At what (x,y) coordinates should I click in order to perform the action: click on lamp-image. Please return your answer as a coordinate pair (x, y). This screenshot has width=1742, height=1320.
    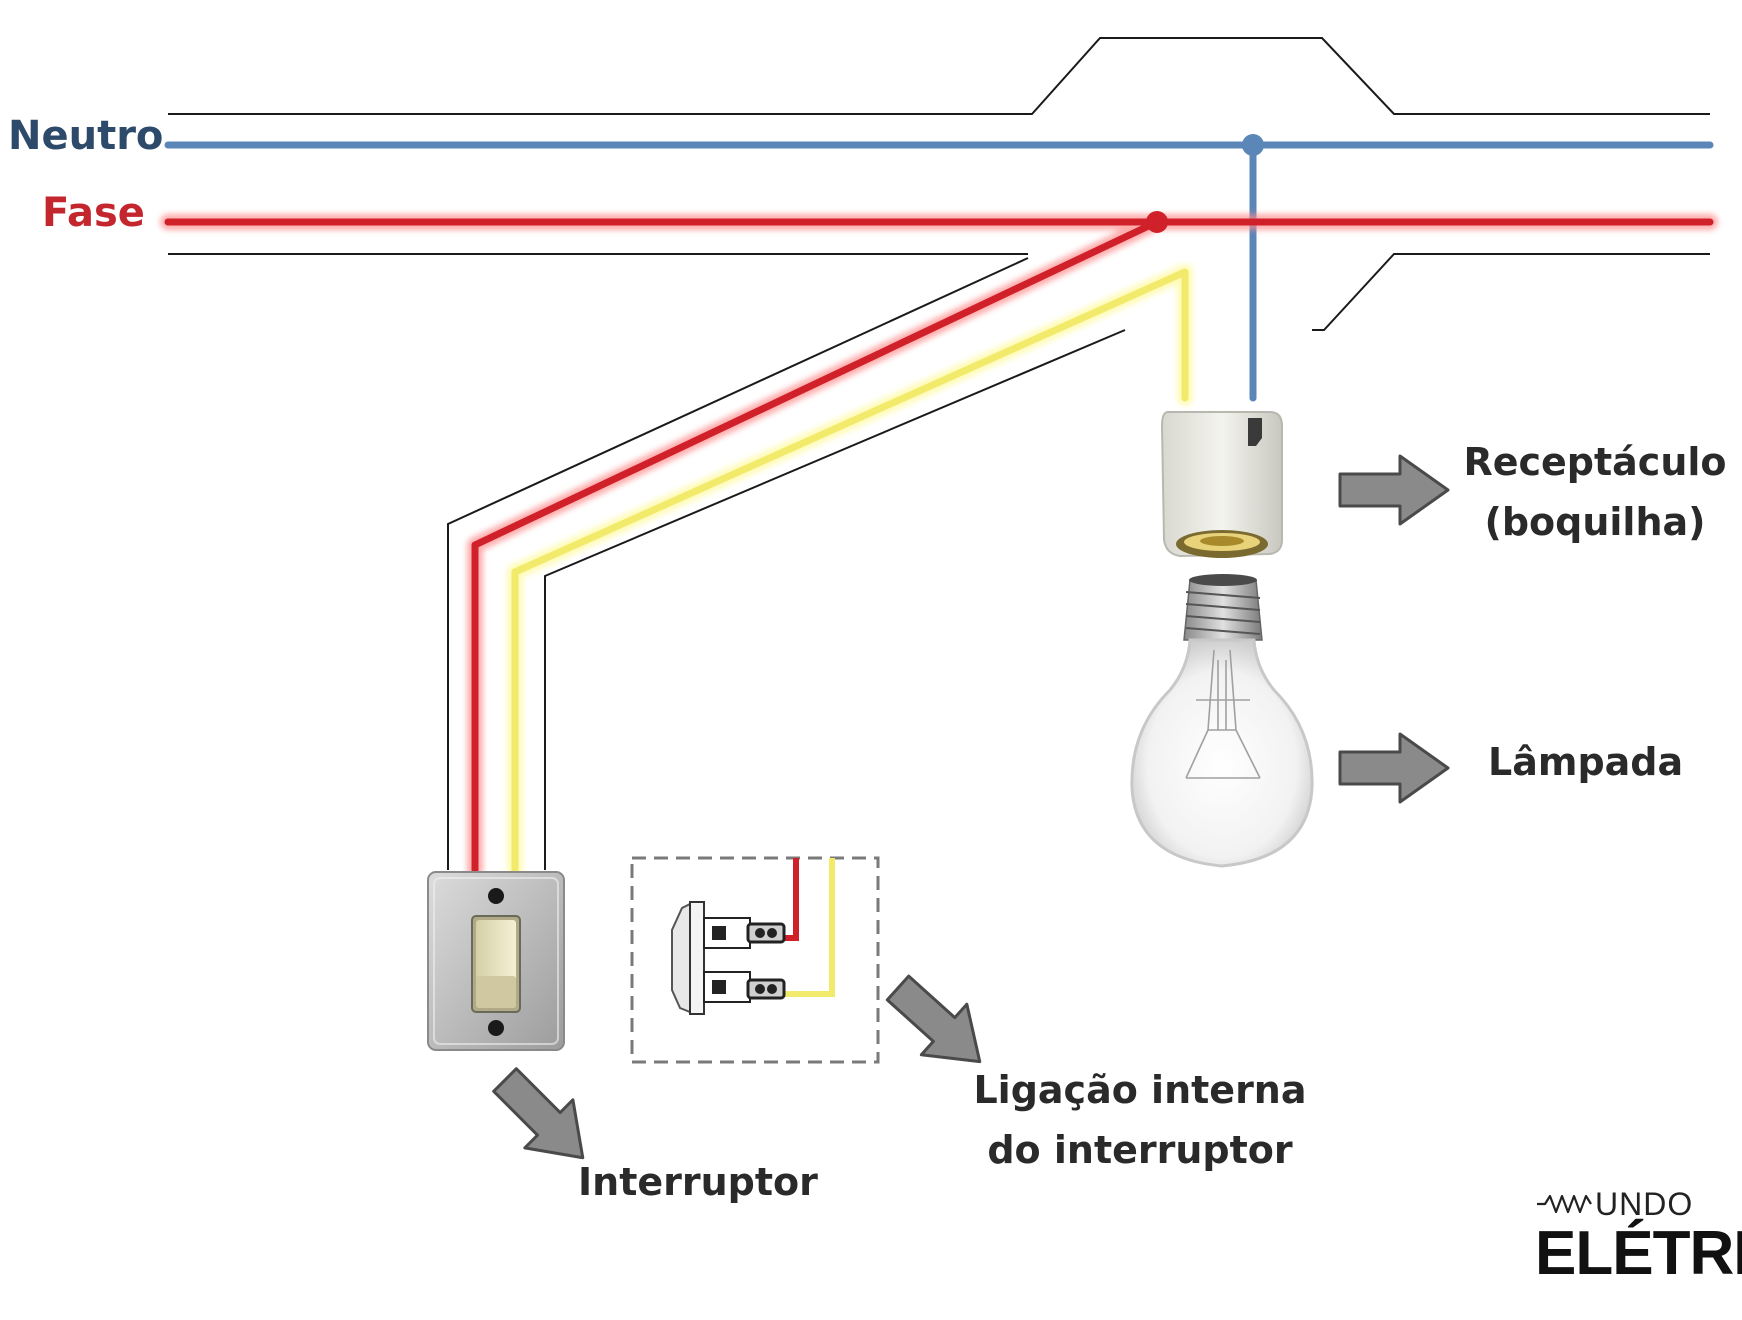
    Looking at the image, I should click on (1222, 721).